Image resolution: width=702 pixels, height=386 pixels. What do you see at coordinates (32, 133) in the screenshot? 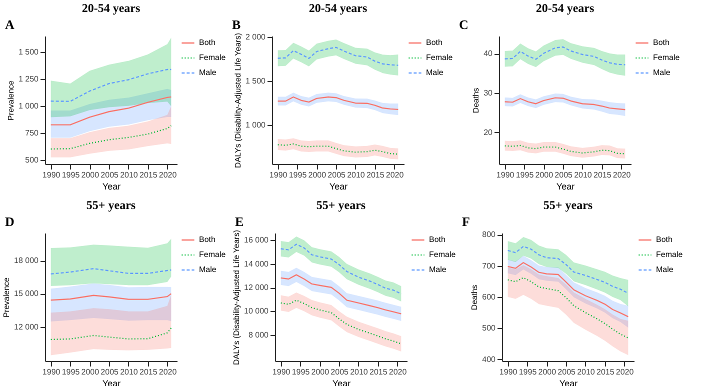
I see `y-tick-label: 750` at bounding box center [32, 133].